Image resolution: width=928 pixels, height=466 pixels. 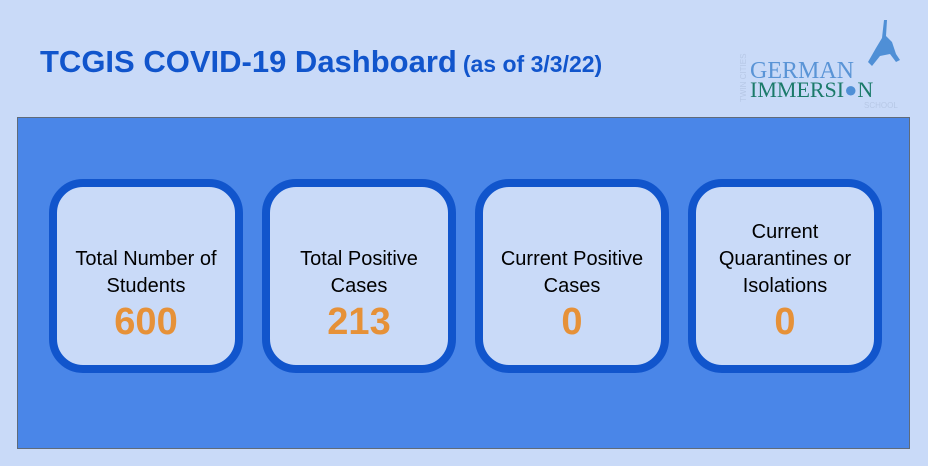 I want to click on as-of-date: (as of 3/3/22), so click(x=532, y=64).